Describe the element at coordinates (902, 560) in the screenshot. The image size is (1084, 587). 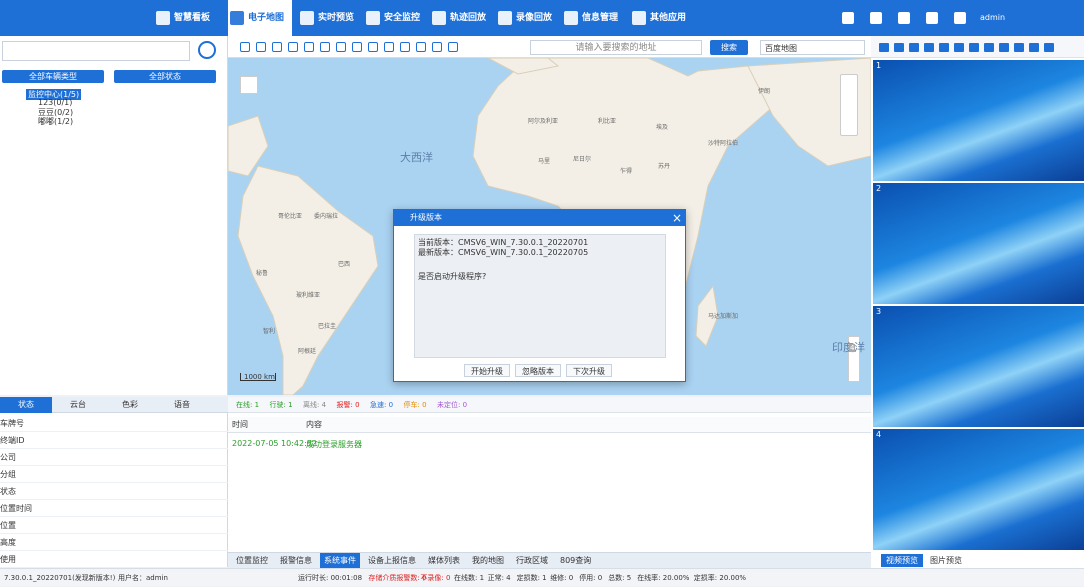
I see `video-tab: 视频预览` at that location.